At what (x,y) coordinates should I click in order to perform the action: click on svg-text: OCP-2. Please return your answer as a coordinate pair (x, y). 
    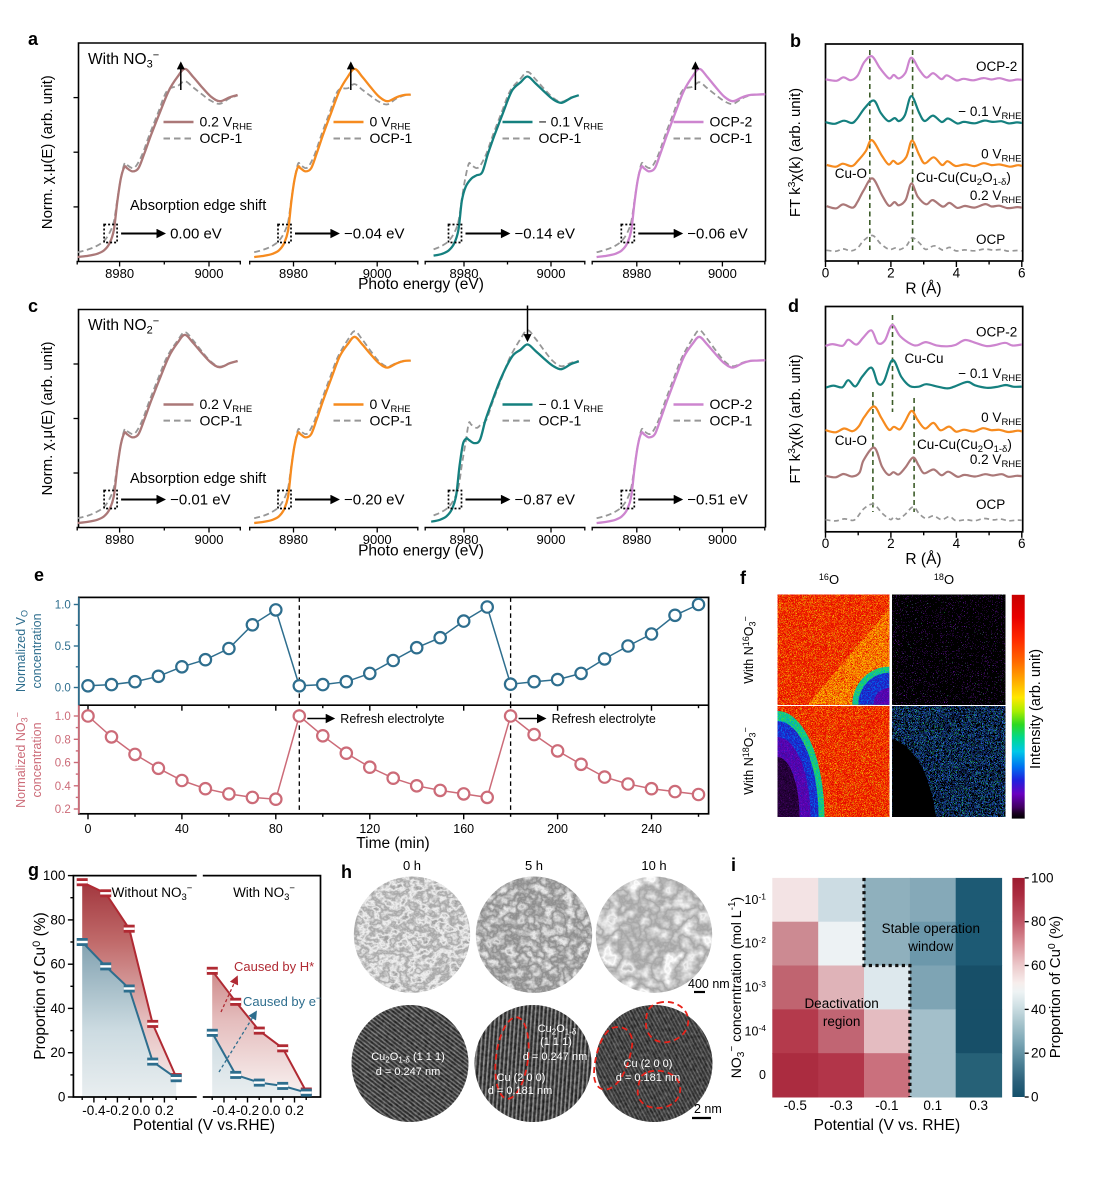
    Looking at the image, I should click on (996, 331).